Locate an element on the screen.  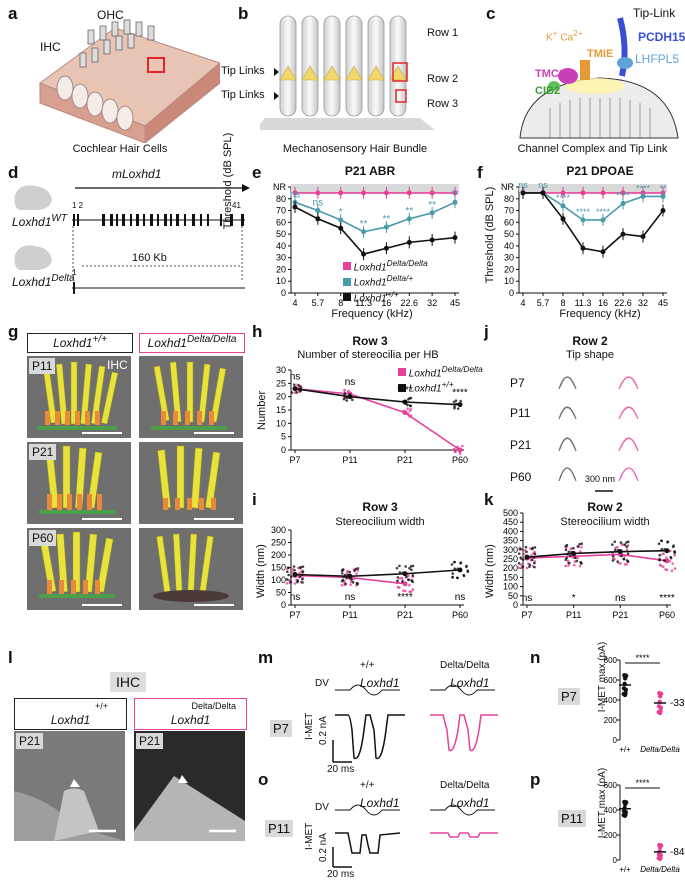
m-wt-label: +/+ Loxhd1 is located at coordinates (380, 675).